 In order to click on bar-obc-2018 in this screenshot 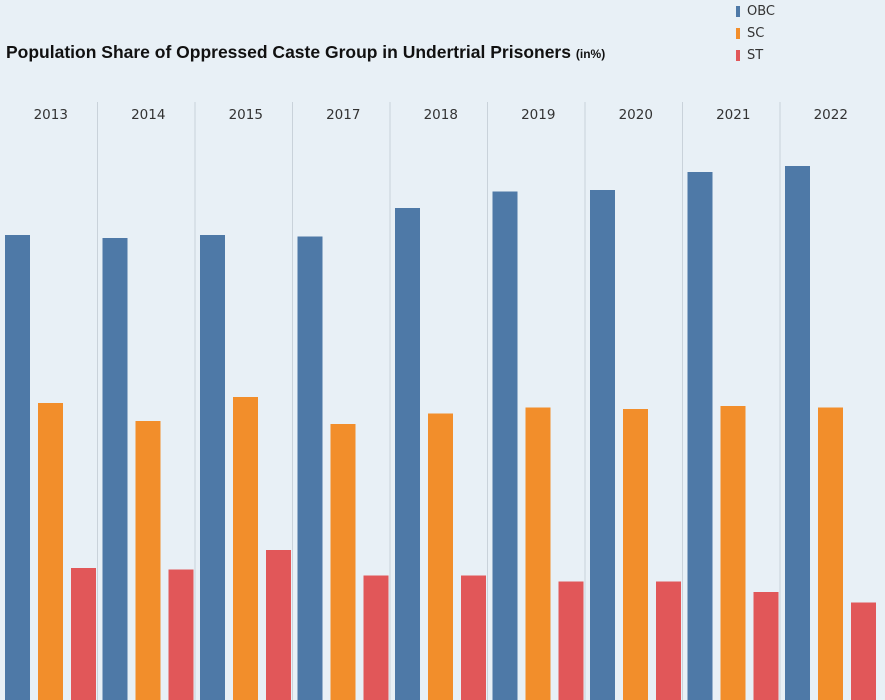, I will do `click(407, 454)`.